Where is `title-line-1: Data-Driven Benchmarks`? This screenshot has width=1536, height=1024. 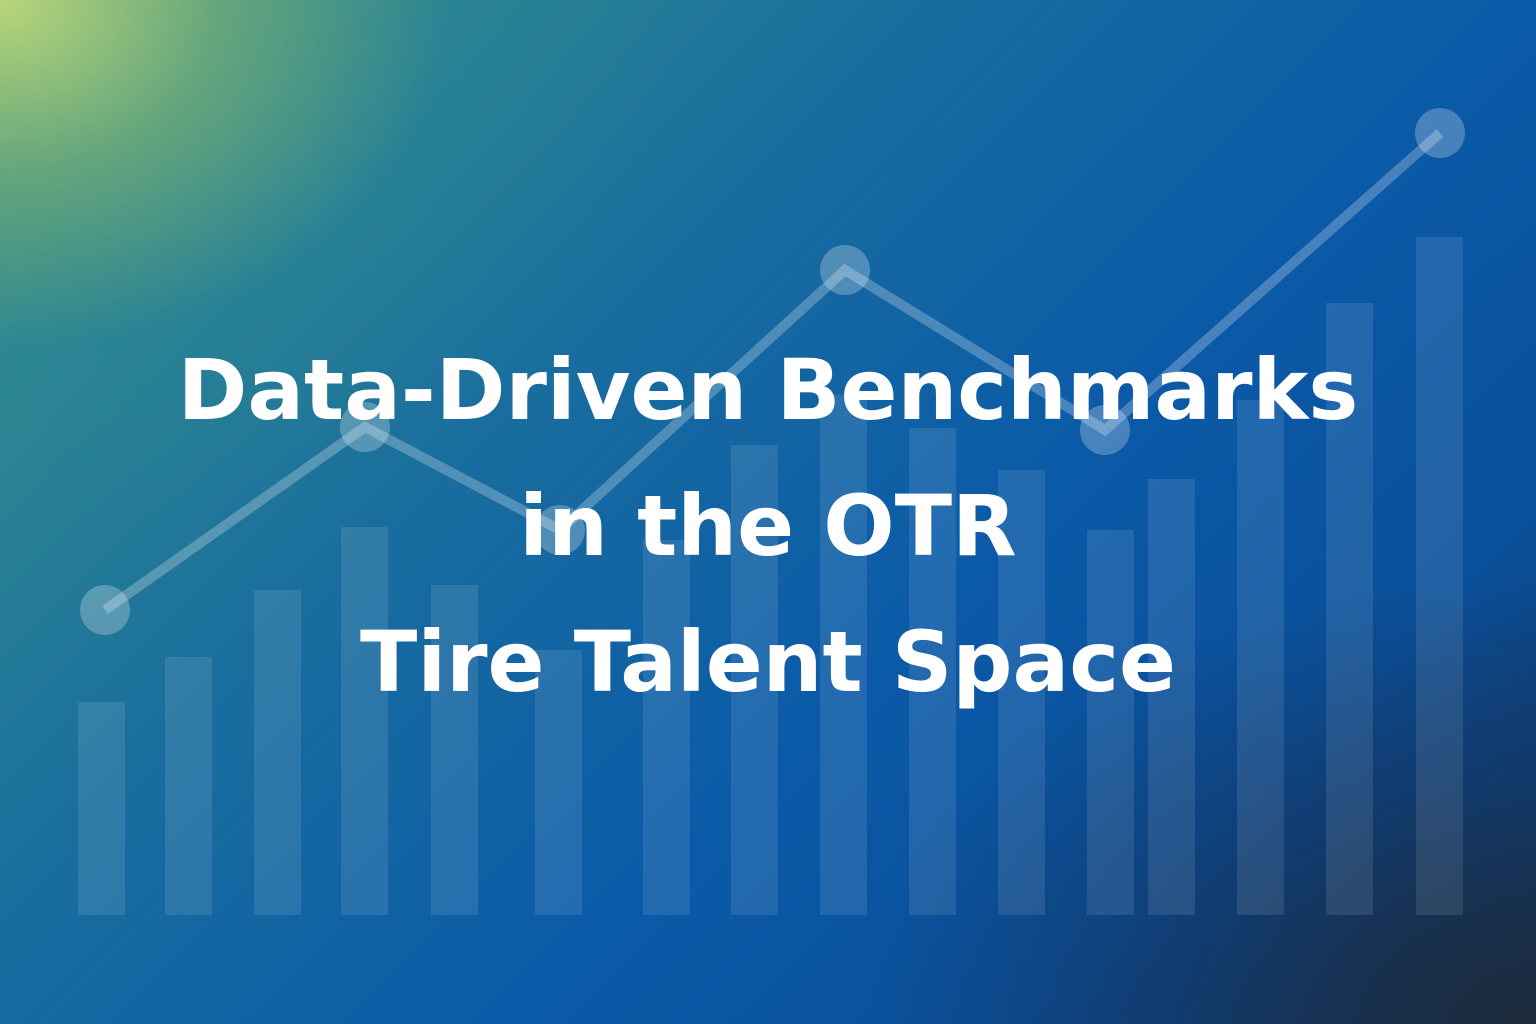
title-line-1: Data-Driven Benchmarks is located at coordinates (768, 390).